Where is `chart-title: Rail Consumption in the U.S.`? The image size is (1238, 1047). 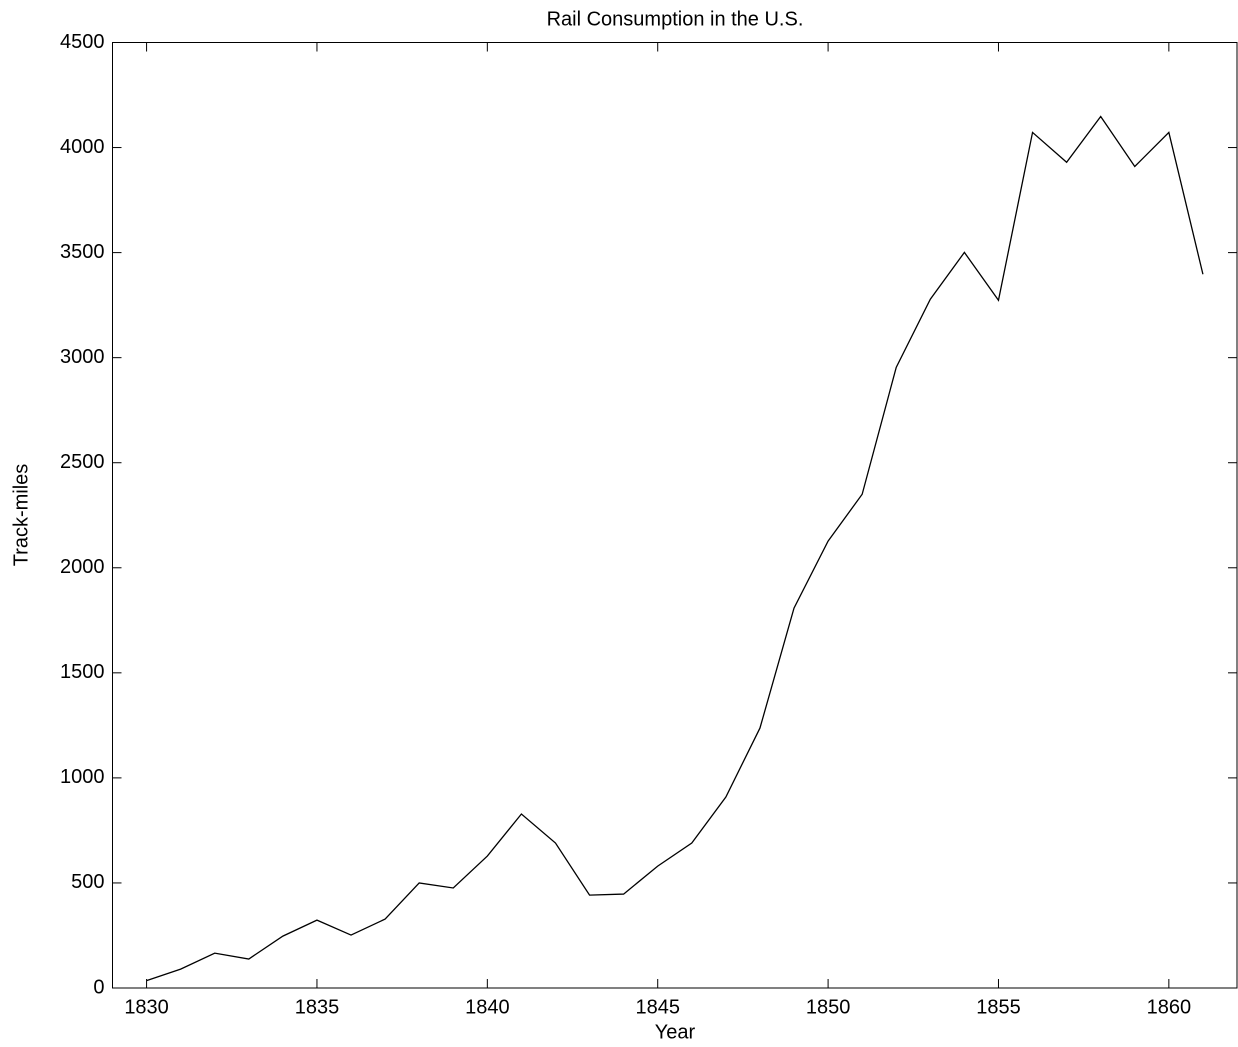
chart-title: Rail Consumption in the U.S. is located at coordinates (675, 19).